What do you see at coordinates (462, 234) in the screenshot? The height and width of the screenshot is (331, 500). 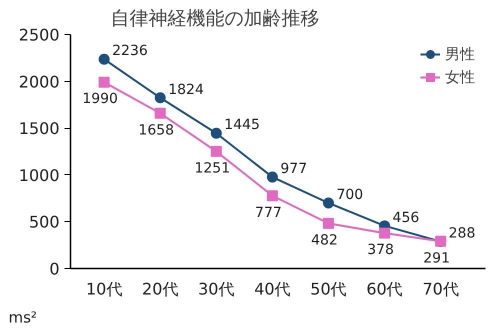 I see `data-label: 288` at bounding box center [462, 234].